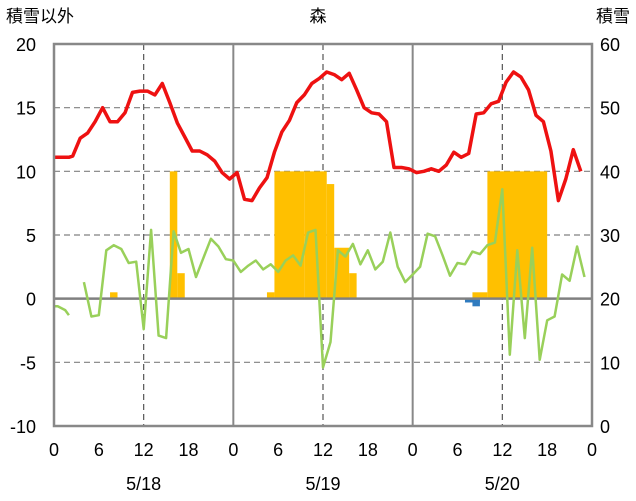 Image resolution: width=636 pixels, height=501 pixels. What do you see at coordinates (31, 300) in the screenshot?
I see `left-y-tick: 0` at bounding box center [31, 300].